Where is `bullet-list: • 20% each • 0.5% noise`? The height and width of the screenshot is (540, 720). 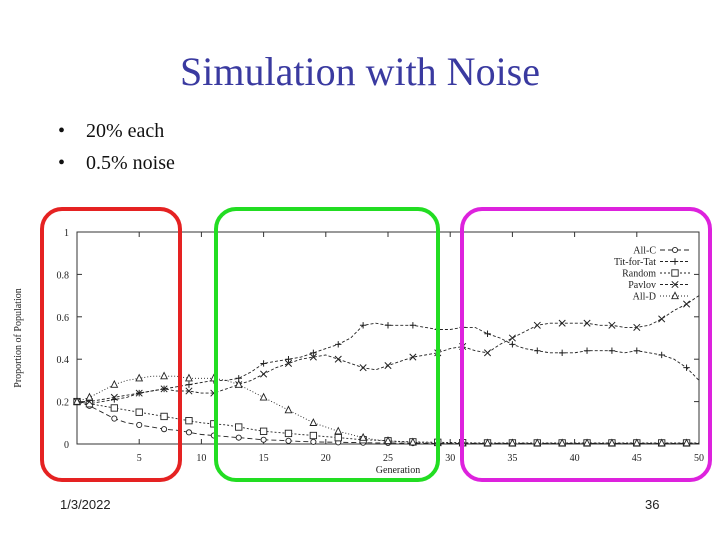 bullet-list: • 20% each • 0.5% noise is located at coordinates (116, 149).